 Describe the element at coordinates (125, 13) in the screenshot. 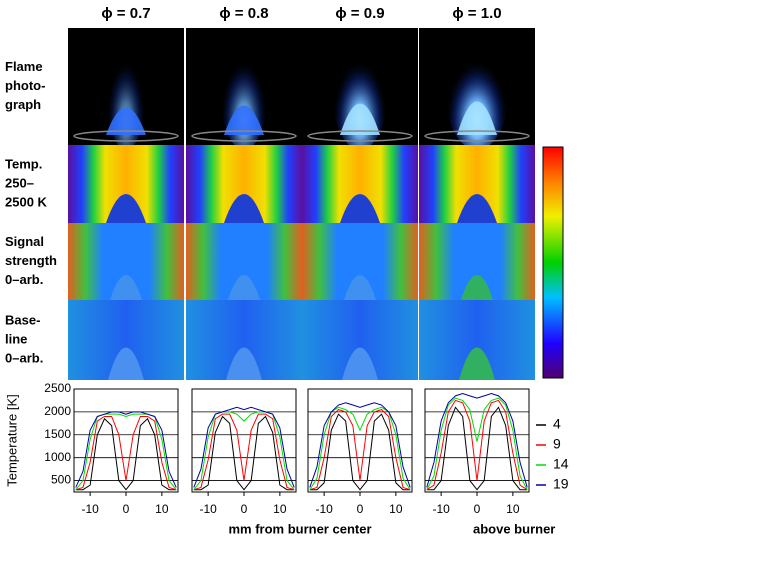

I see `column-label: ϕ = 0.7` at that location.